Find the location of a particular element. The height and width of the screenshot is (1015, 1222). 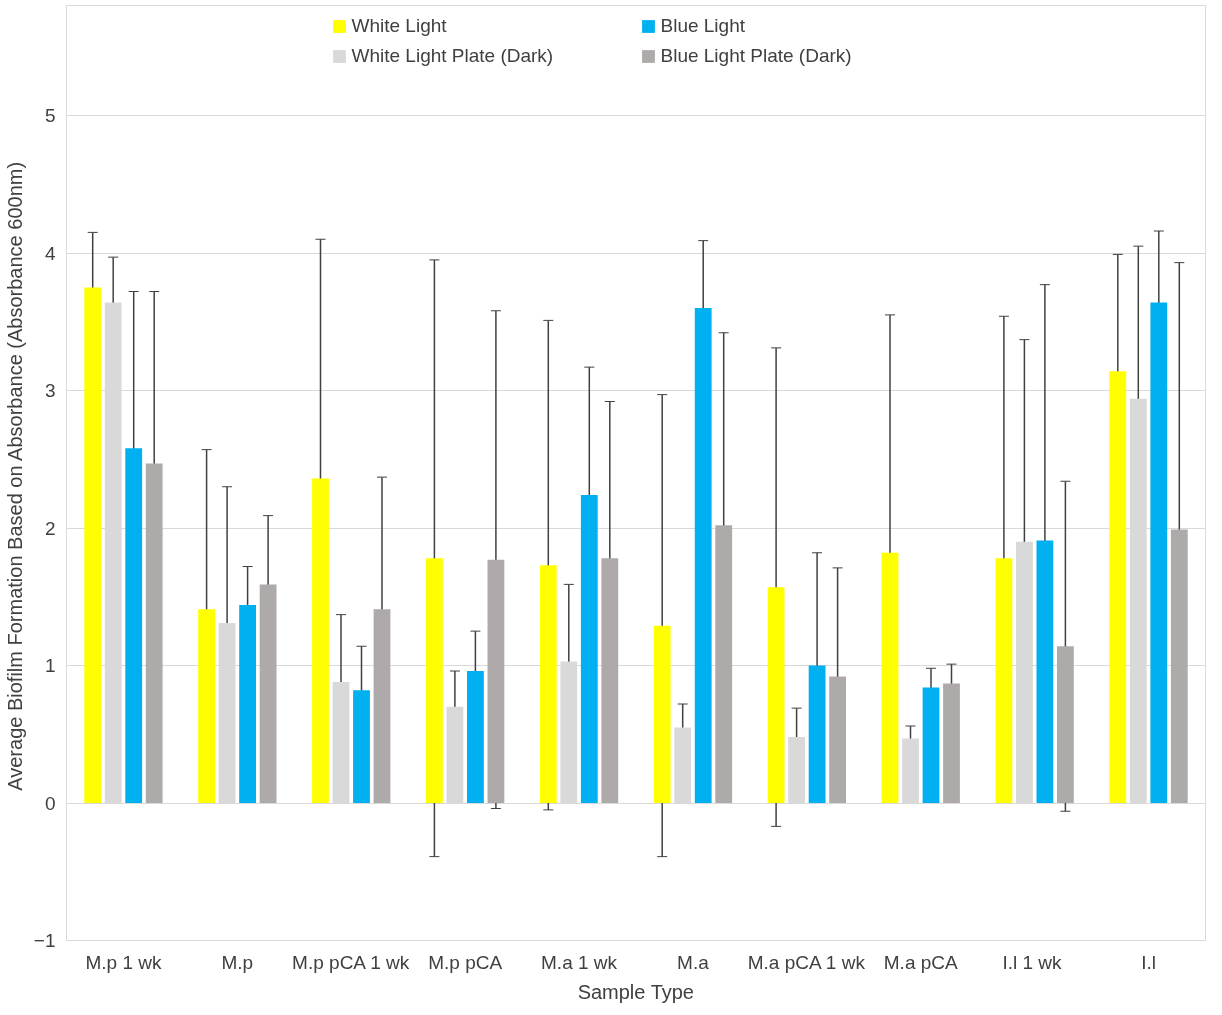

x-tick-label: M.p is located at coordinates (237, 962).